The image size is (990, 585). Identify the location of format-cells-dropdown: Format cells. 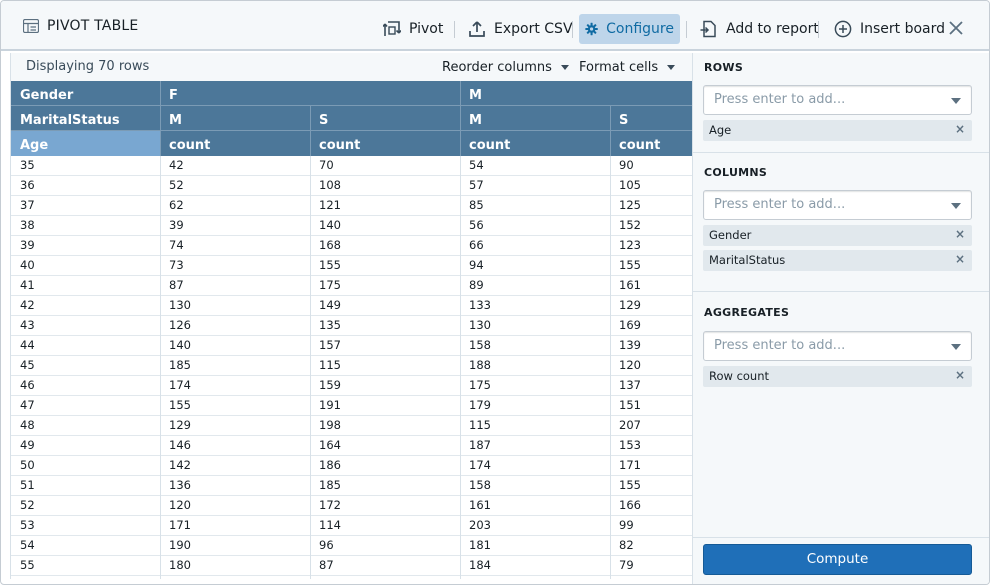
(627, 67).